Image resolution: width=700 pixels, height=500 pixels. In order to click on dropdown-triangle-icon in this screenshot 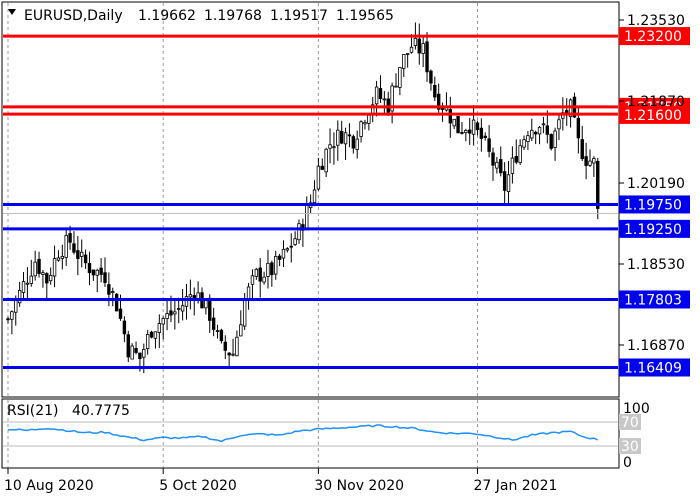, I will do `click(12, 12)`.